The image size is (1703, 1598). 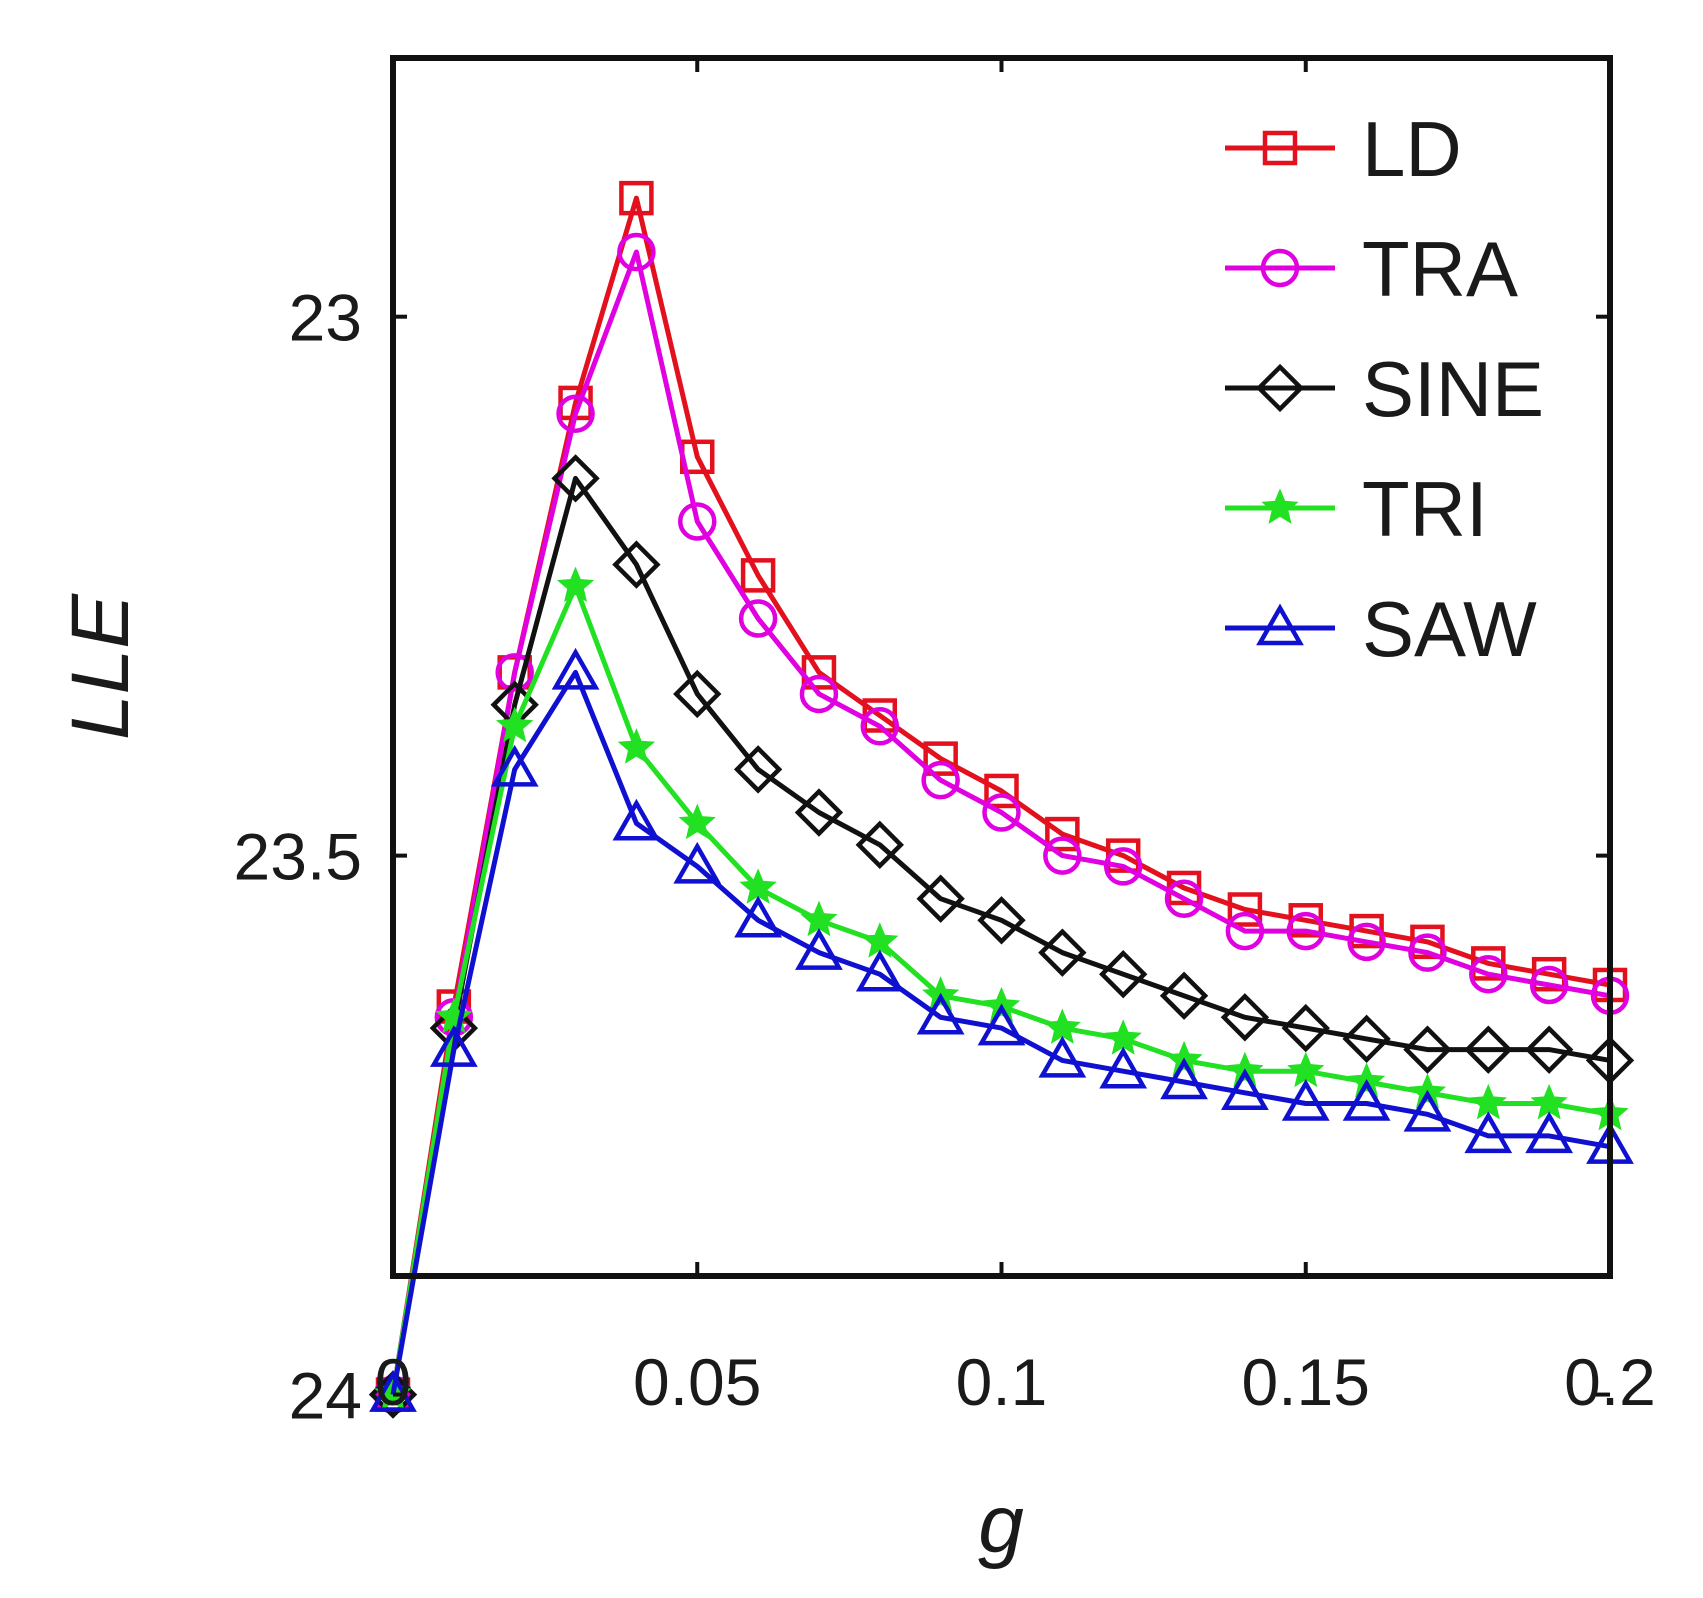 I want to click on legend-marker-ld, so click(x=1280, y=148).